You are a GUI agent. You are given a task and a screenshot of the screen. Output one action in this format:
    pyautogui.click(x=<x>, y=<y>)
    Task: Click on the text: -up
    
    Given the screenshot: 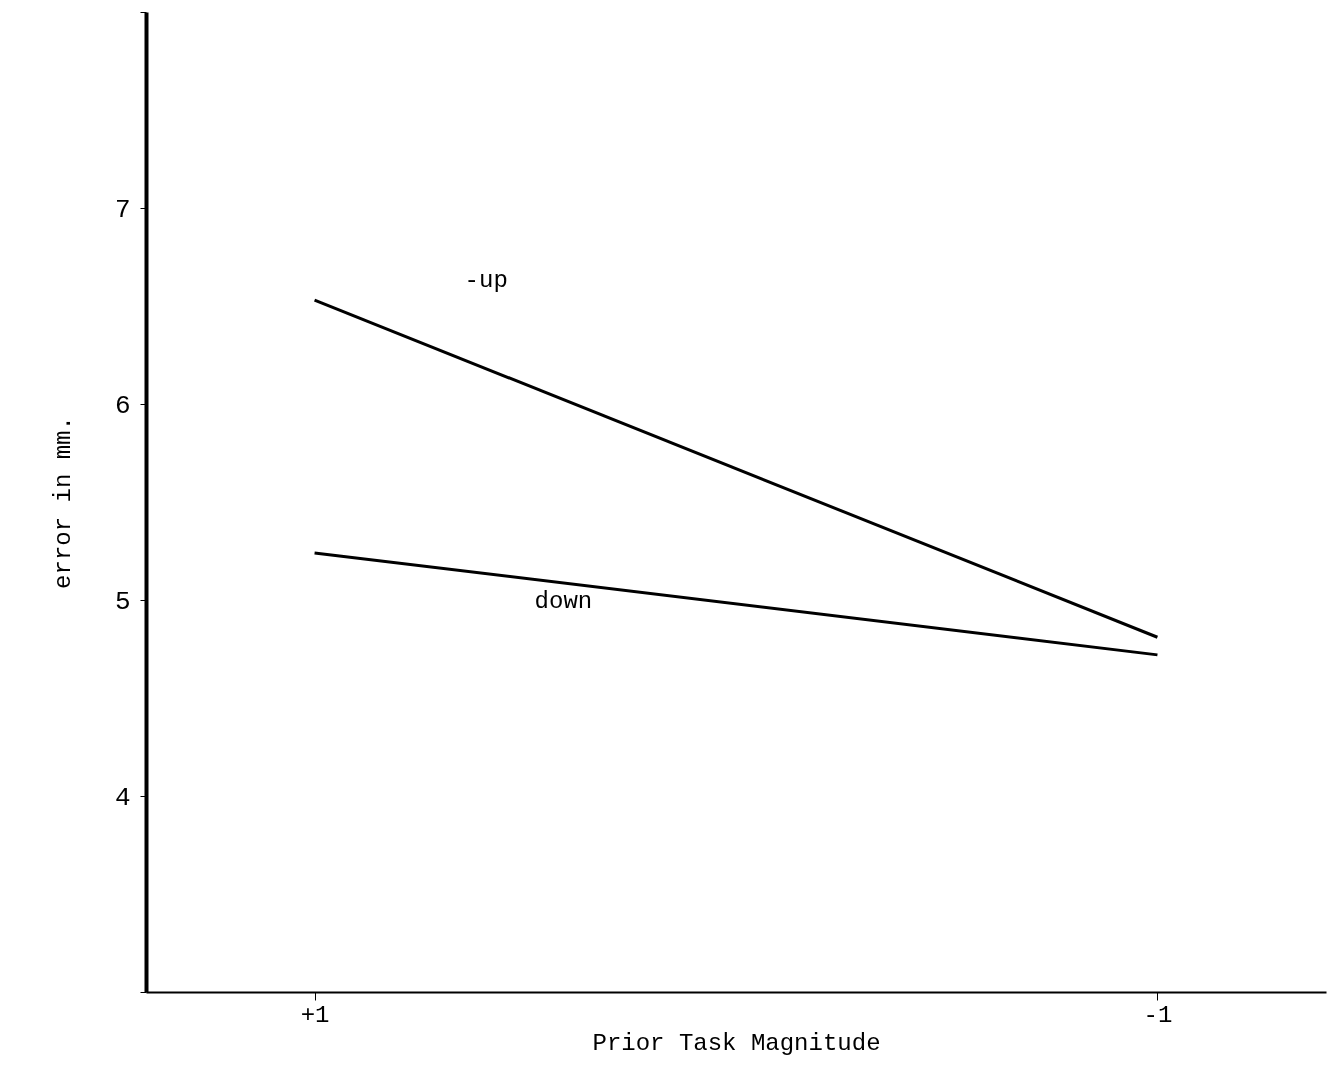 What is the action you would take?
    pyautogui.click(x=486, y=281)
    